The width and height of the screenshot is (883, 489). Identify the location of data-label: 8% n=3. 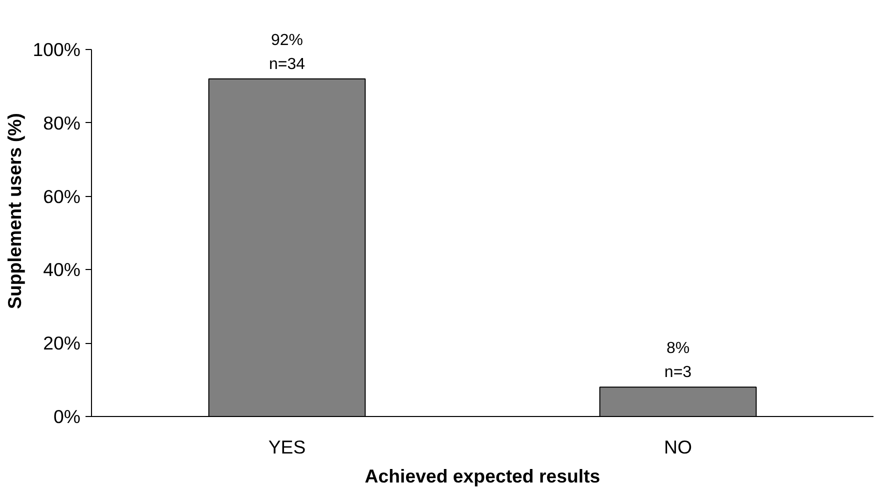
(678, 361).